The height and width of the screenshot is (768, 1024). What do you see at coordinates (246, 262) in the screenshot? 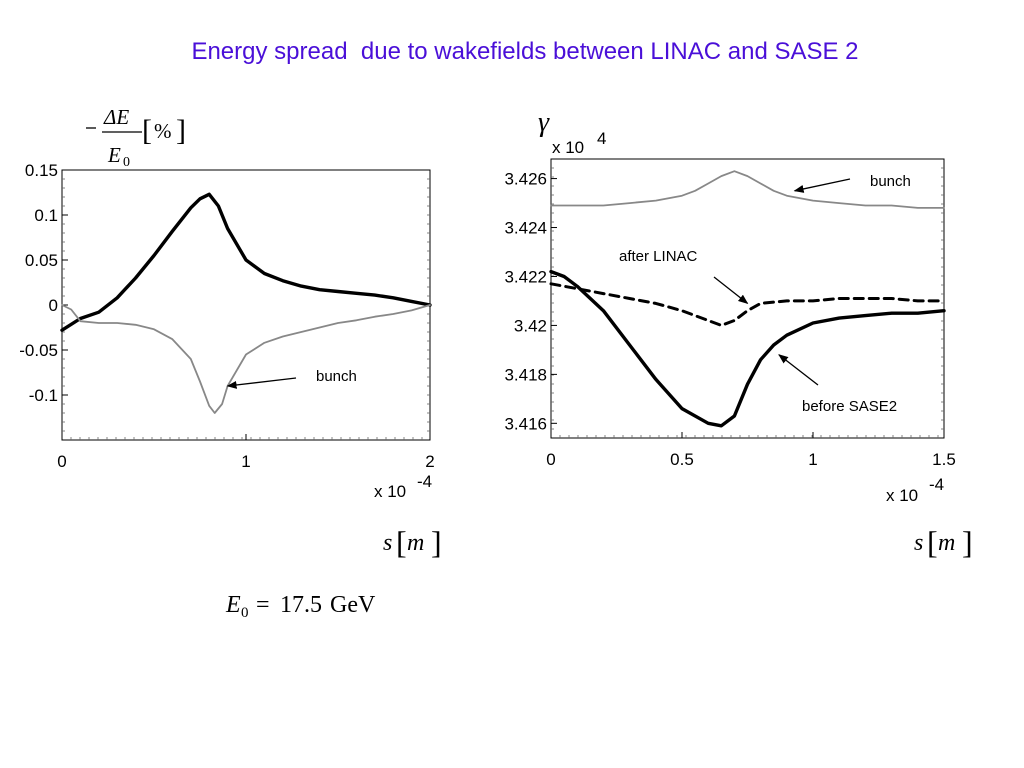
I see `left-series-energy-spread-line` at bounding box center [246, 262].